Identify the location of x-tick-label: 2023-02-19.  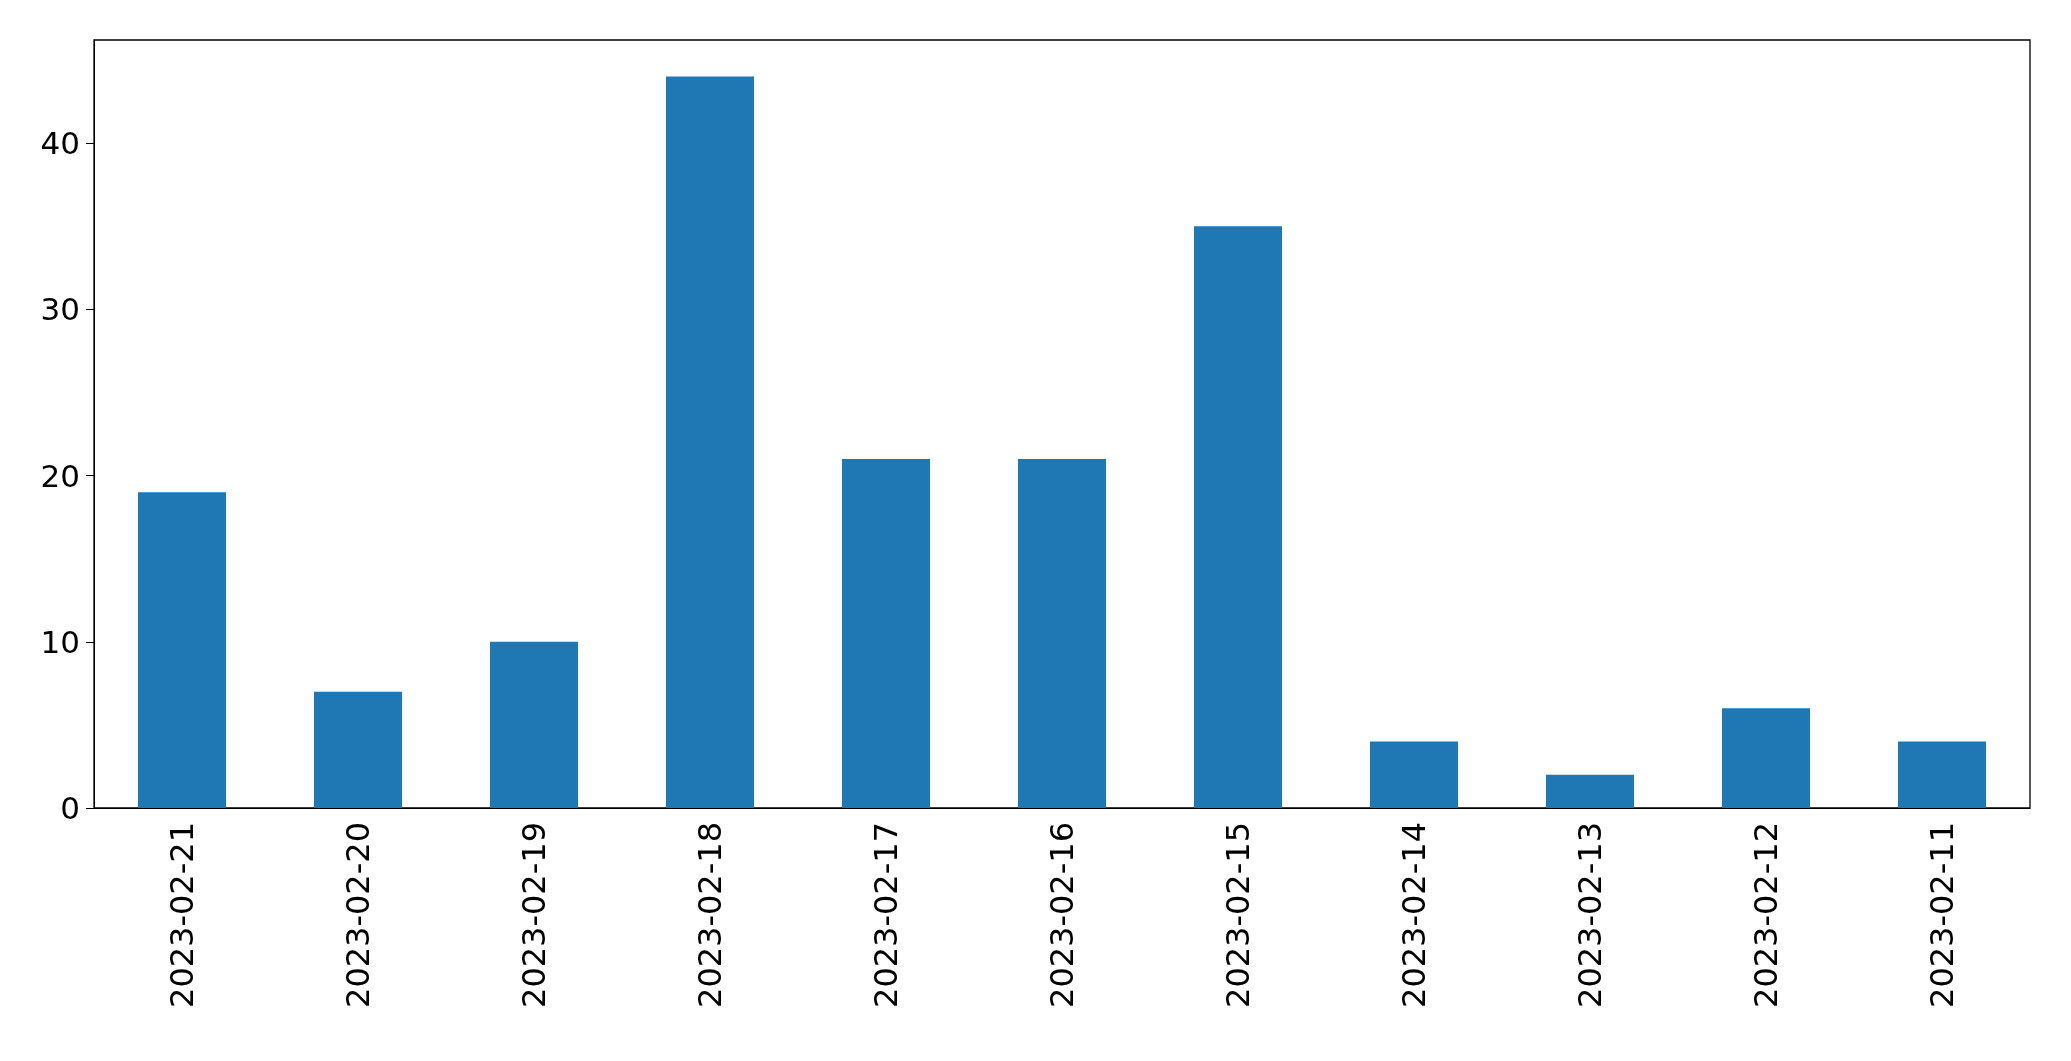
(534, 915).